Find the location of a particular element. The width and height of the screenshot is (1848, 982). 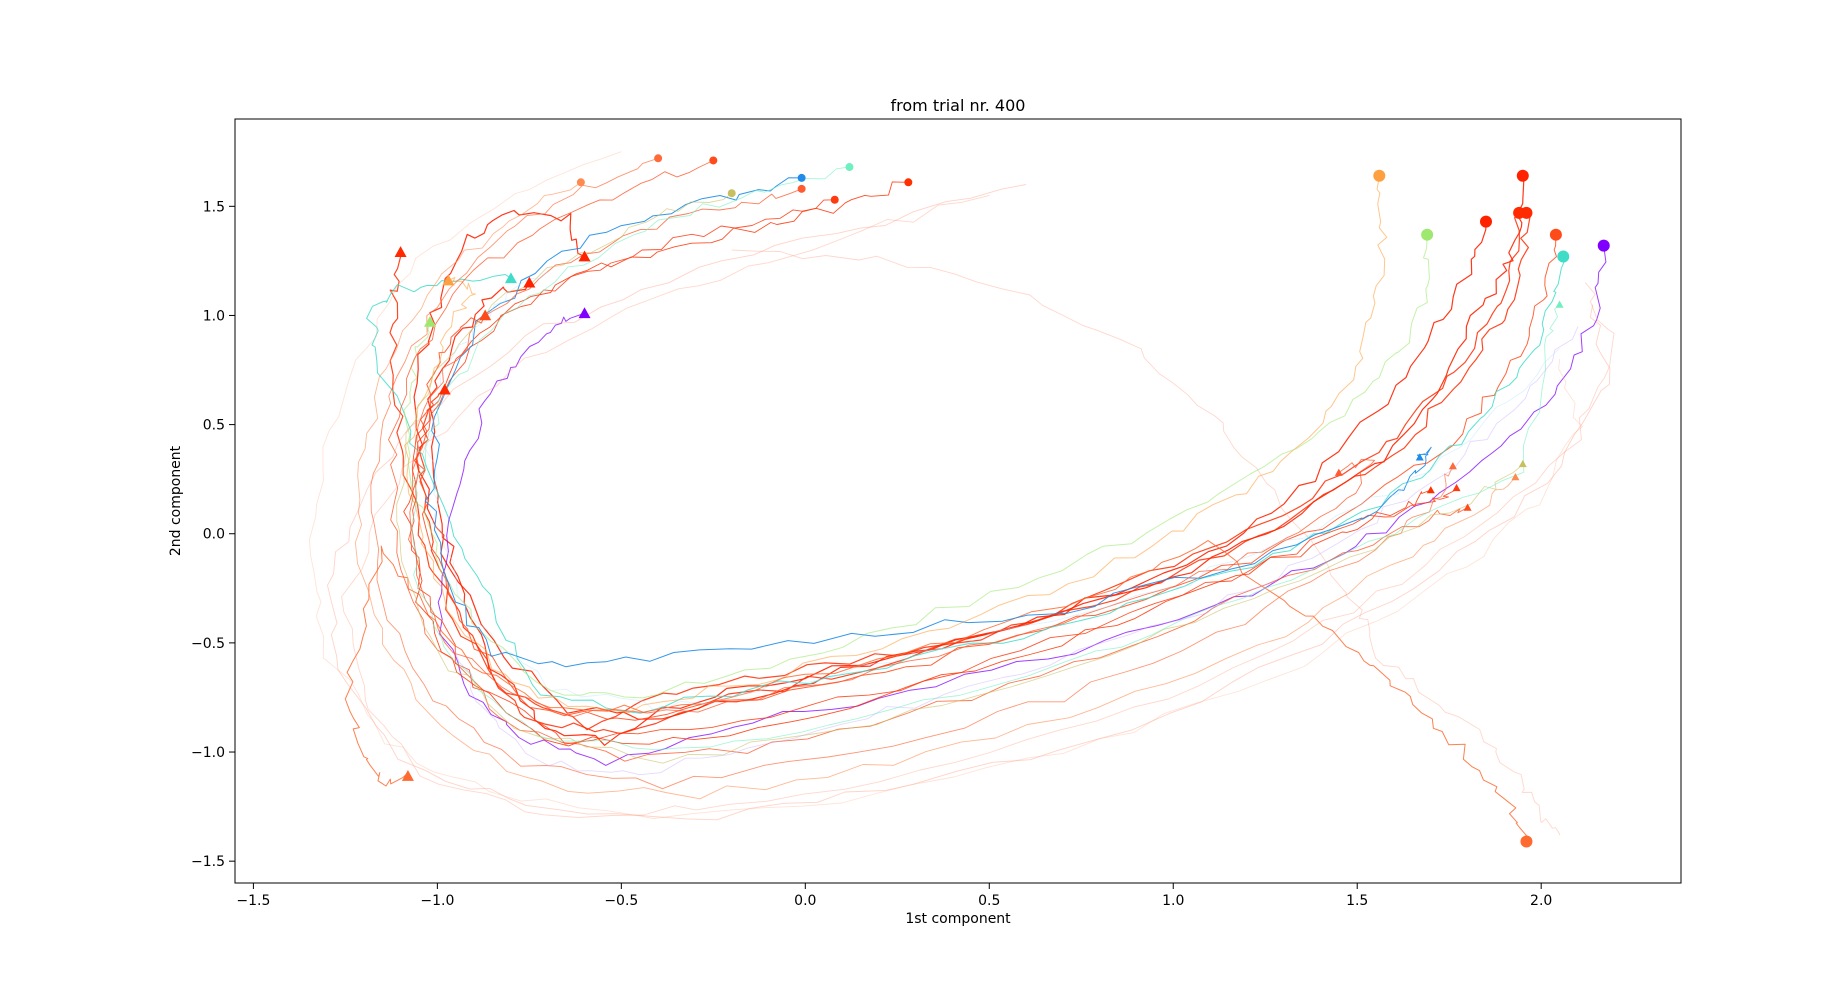

x-tick-label: 1.5 is located at coordinates (1357, 901).